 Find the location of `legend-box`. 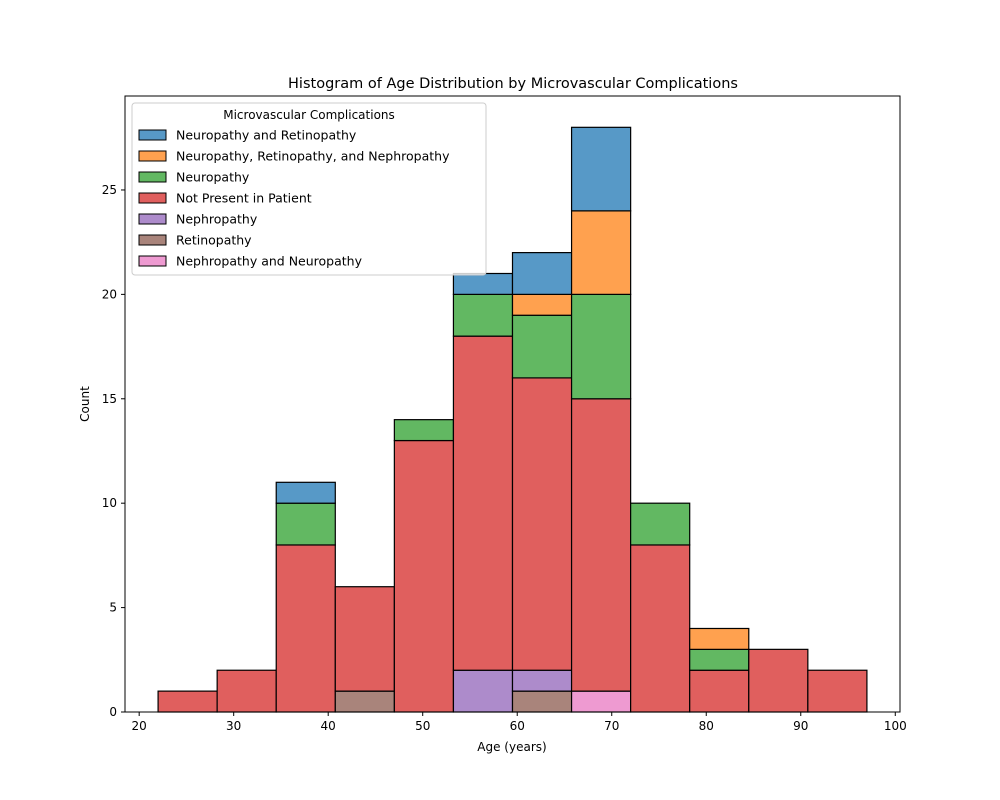

legend-box is located at coordinates (309, 189).